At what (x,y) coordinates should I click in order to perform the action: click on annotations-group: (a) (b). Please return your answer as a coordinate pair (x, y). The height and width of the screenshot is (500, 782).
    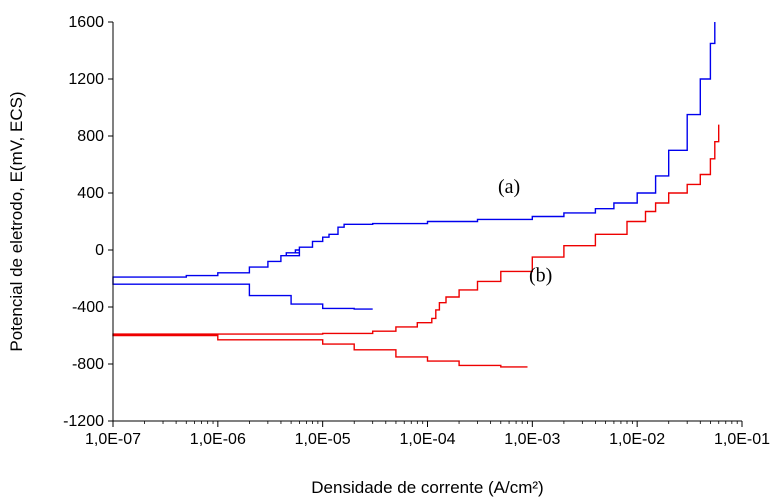
    Looking at the image, I should click on (525, 231).